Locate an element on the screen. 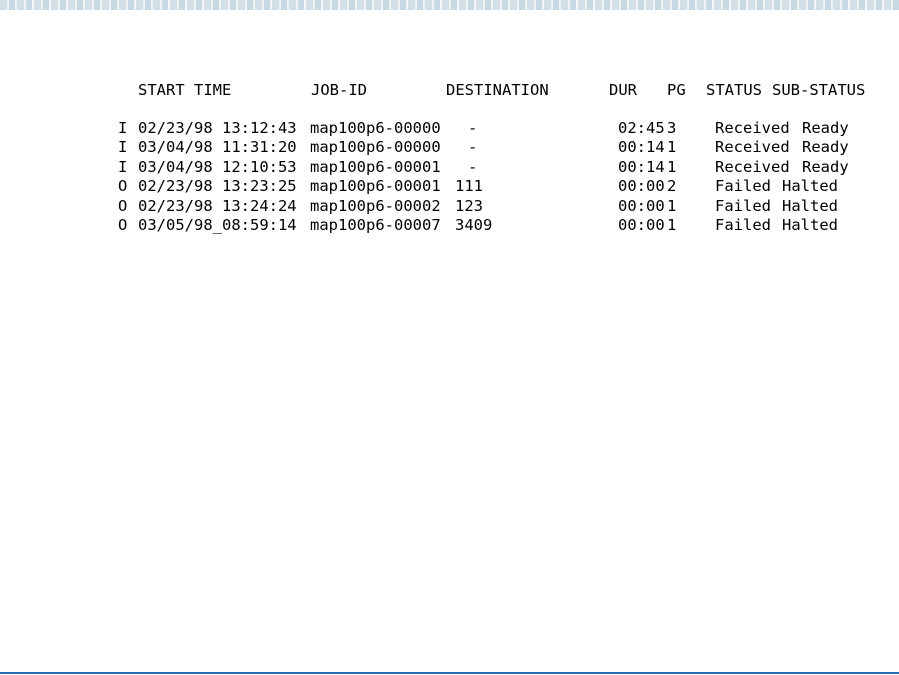 This screenshot has height=675, width=899. cell-start: 03/04/98 11:31:20 is located at coordinates (217, 147).